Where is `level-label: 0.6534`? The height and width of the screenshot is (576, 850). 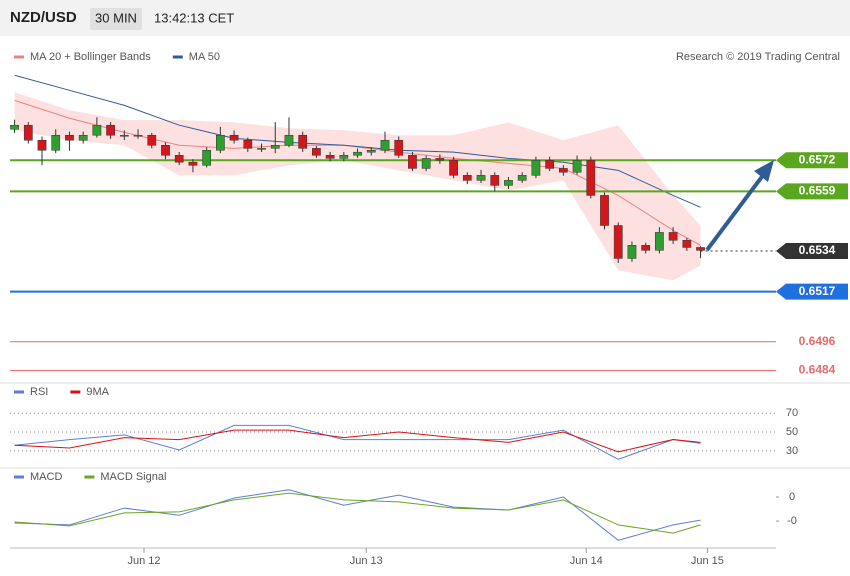 level-label: 0.6534 is located at coordinates (817, 250).